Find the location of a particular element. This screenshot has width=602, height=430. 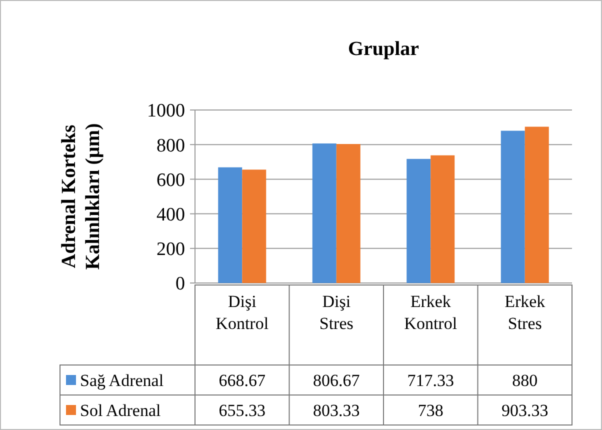

y-axis-title: Adrenal Korteks Kalınlıkları (µm) is located at coordinates (81, 196).